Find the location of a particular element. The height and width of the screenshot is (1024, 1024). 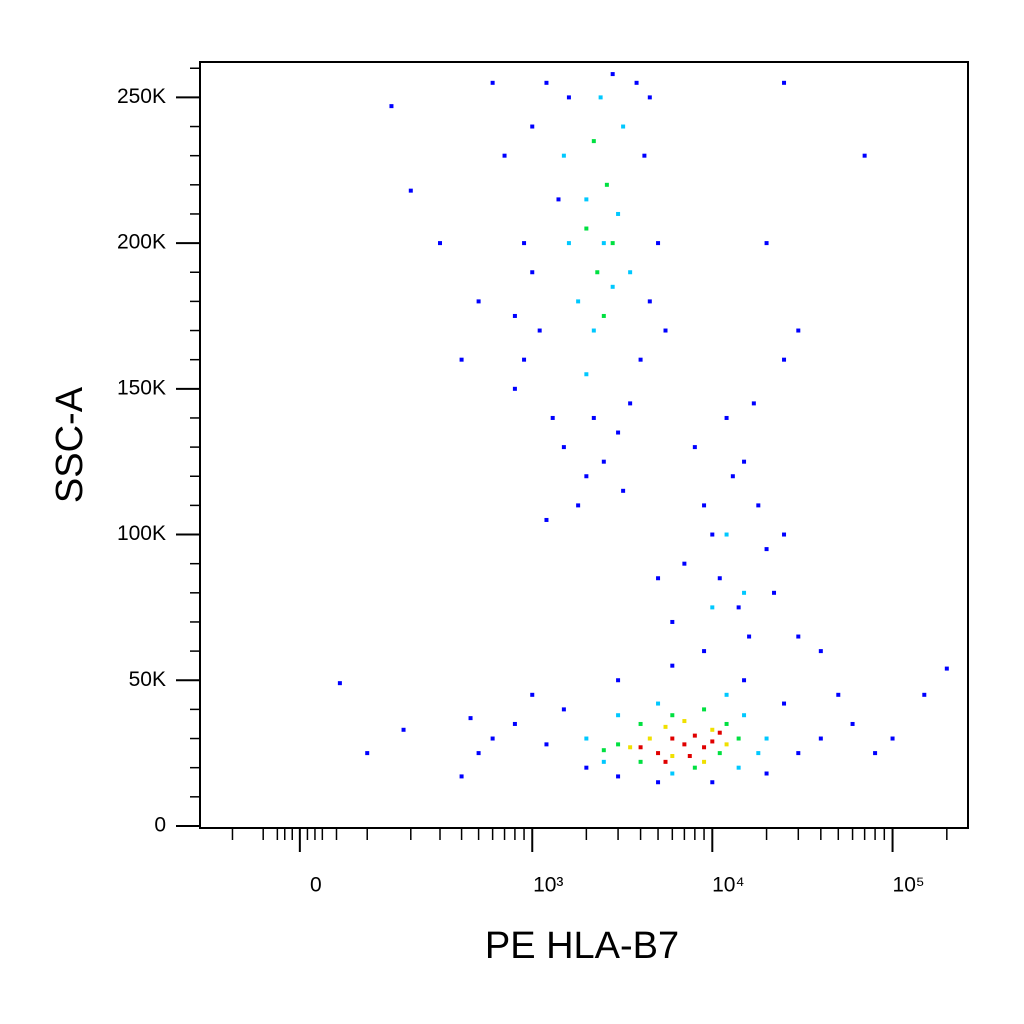

x-tick-label: 0 is located at coordinates (316, 885).